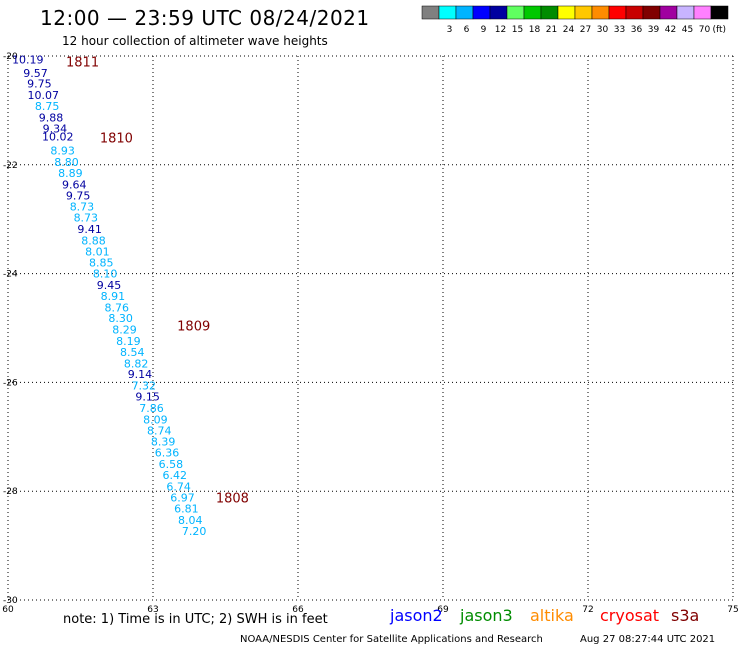 Image resolution: width=740 pixels, height=650 pixels. What do you see at coordinates (44, 95) in the screenshot?
I see `wave-height-label: 10.07` at bounding box center [44, 95].